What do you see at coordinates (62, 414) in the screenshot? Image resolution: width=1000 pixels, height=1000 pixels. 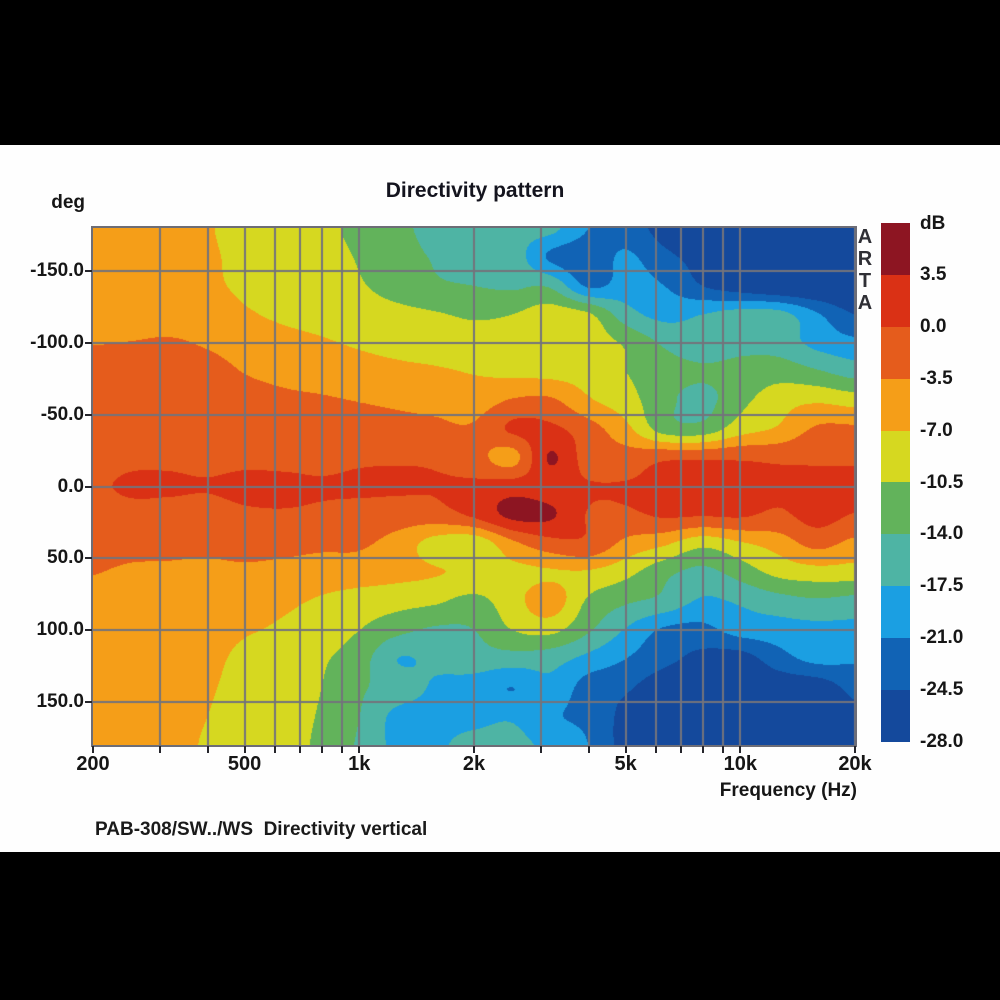 I see `y-tick-label: -50.0` at bounding box center [62, 414].